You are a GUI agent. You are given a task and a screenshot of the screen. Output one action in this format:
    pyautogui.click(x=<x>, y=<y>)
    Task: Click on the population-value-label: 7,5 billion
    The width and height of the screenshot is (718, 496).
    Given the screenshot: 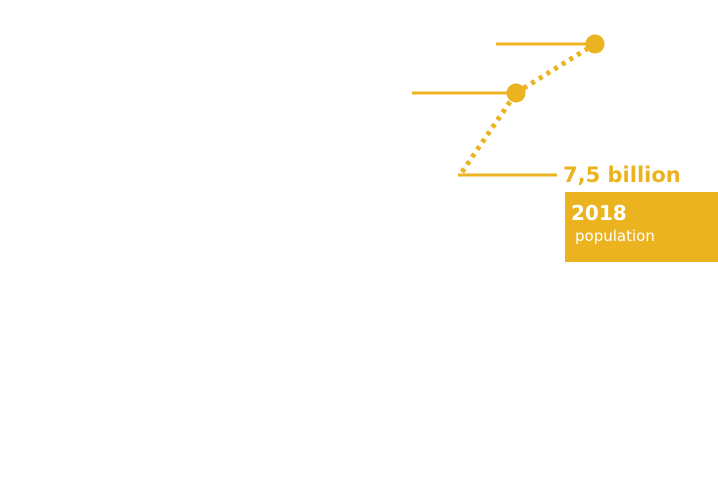 What is the action you would take?
    pyautogui.click(x=622, y=175)
    